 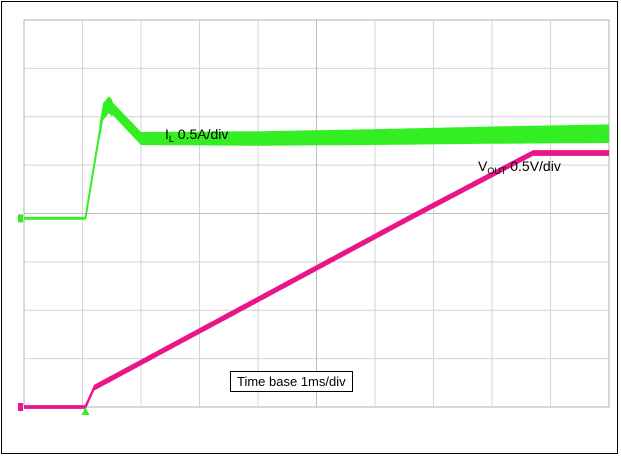 I want to click on channel-marker-vout, so click(x=20, y=407).